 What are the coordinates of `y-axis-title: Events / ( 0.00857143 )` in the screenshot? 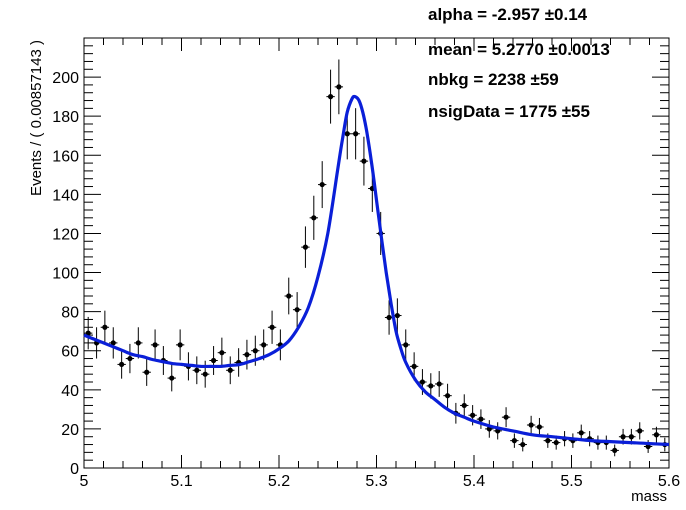 It's located at (36, 118).